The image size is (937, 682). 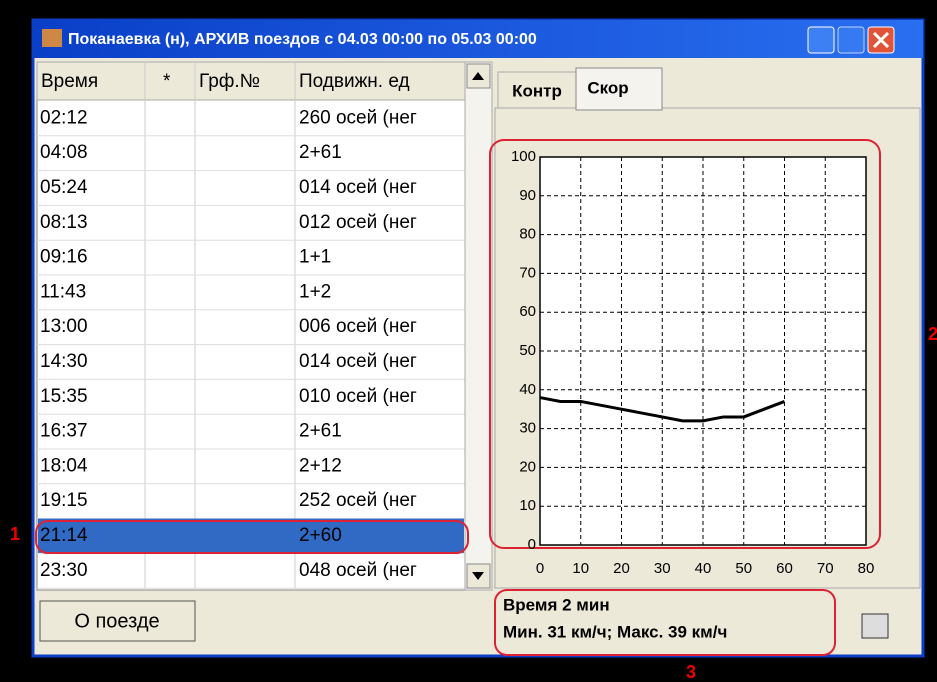 I want to click on cell-time: 11:43, so click(x=63, y=291).